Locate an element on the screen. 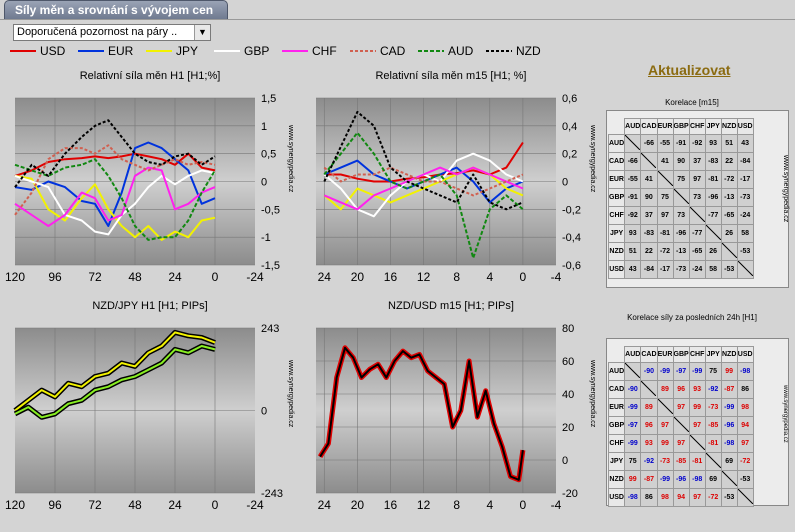 This screenshot has width=795, height=532. y-tick-label: -0,4 is located at coordinates (571, 238).